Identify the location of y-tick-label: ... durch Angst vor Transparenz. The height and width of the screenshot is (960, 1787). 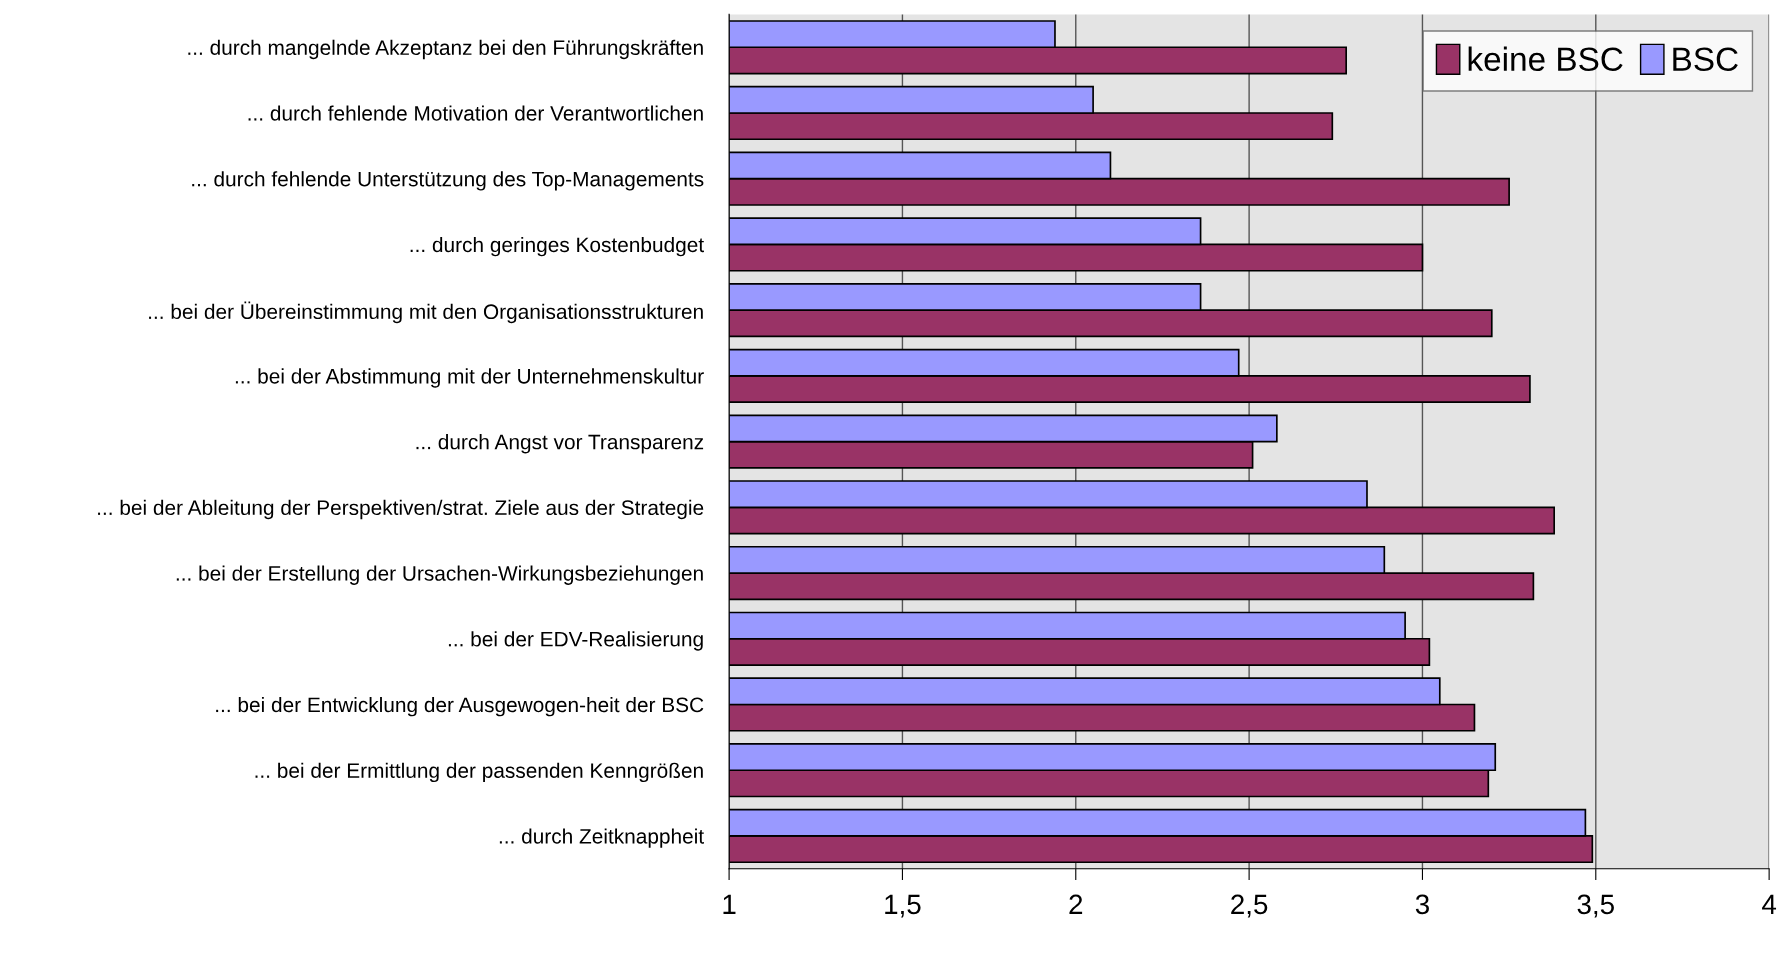
(560, 444).